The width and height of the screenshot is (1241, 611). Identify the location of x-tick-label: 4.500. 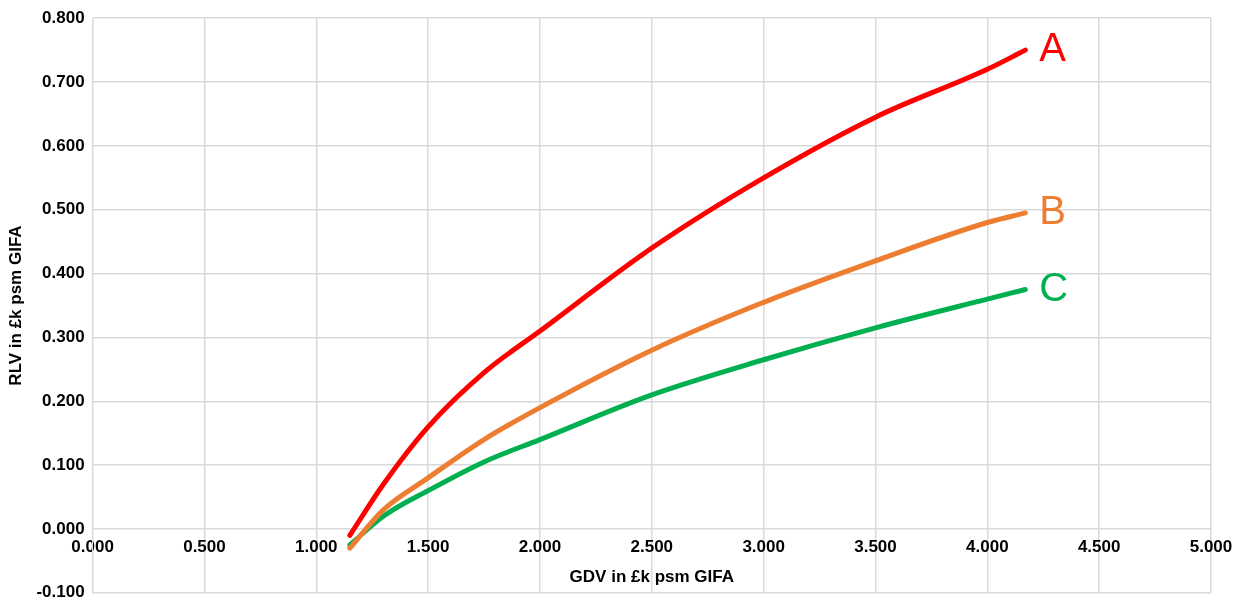
(1099, 546).